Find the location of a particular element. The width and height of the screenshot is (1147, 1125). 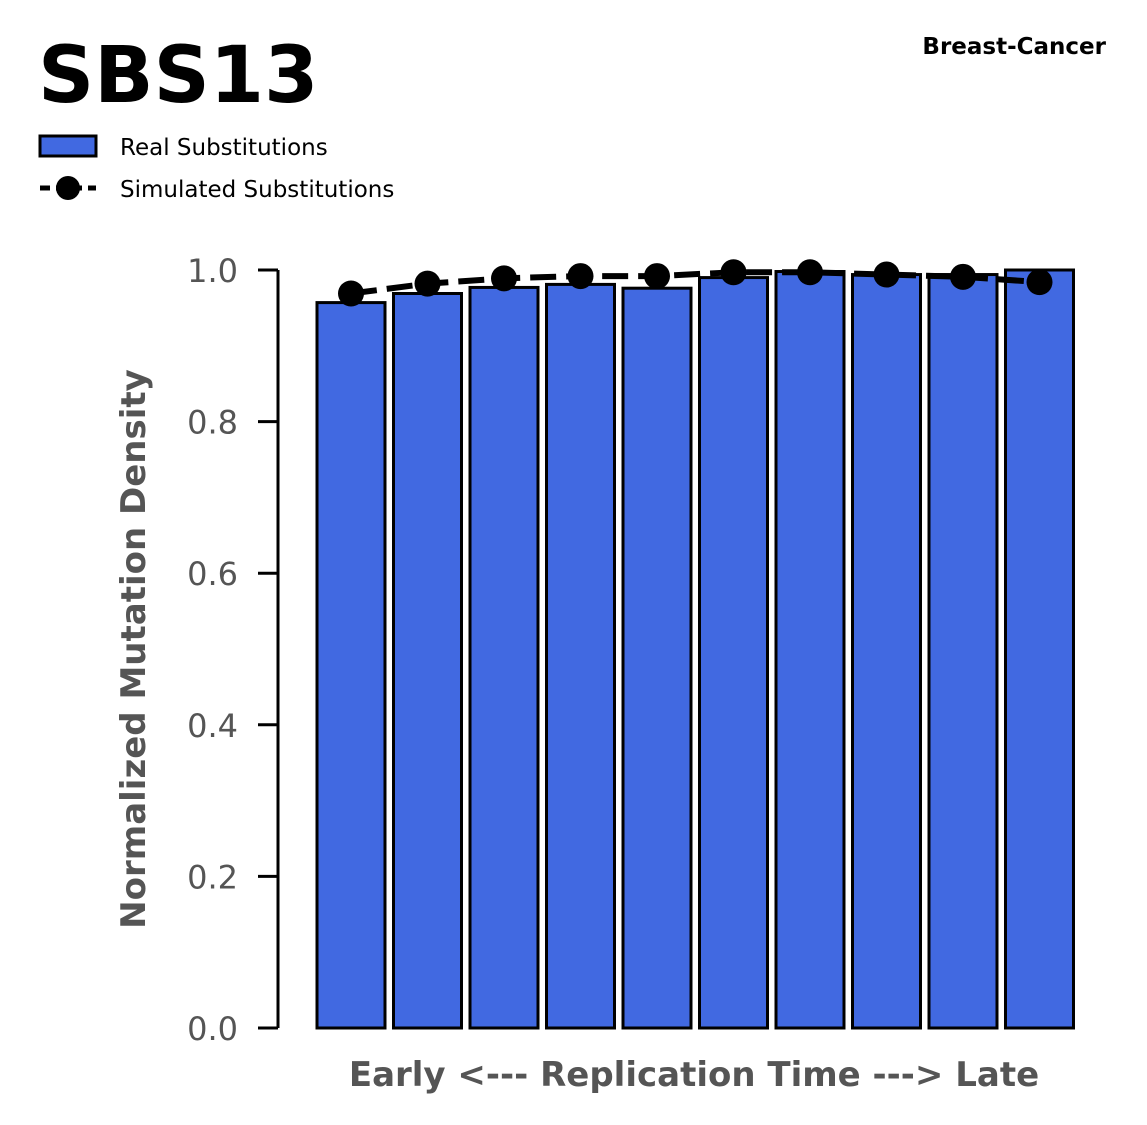

y-axis-label: Normalized Mutation Density is located at coordinates (134, 649).